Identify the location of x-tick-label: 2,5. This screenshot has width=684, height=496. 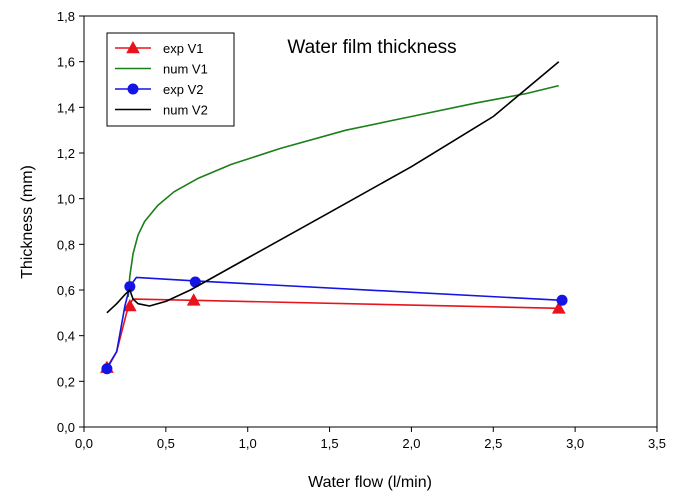
(493, 443).